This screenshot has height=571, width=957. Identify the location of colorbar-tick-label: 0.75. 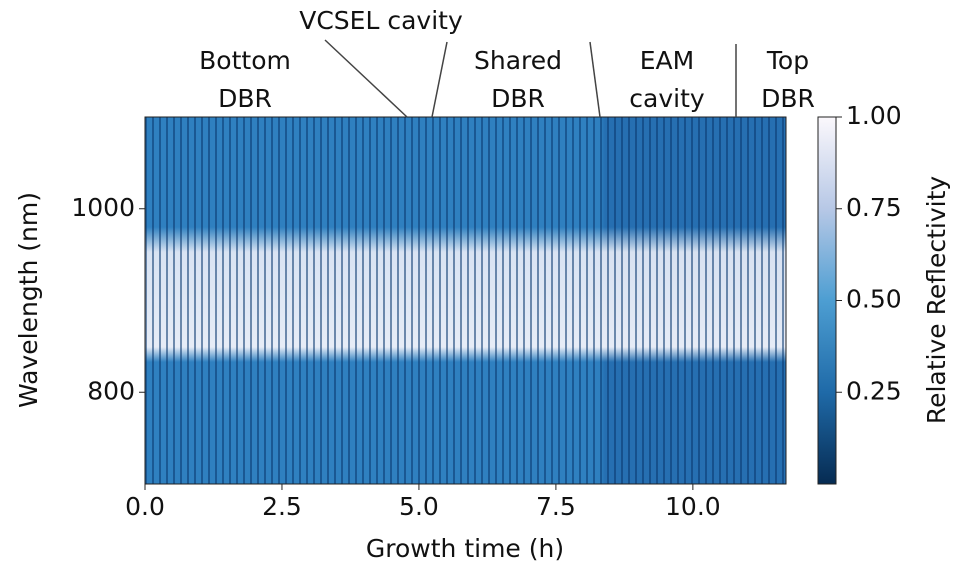
(874, 207).